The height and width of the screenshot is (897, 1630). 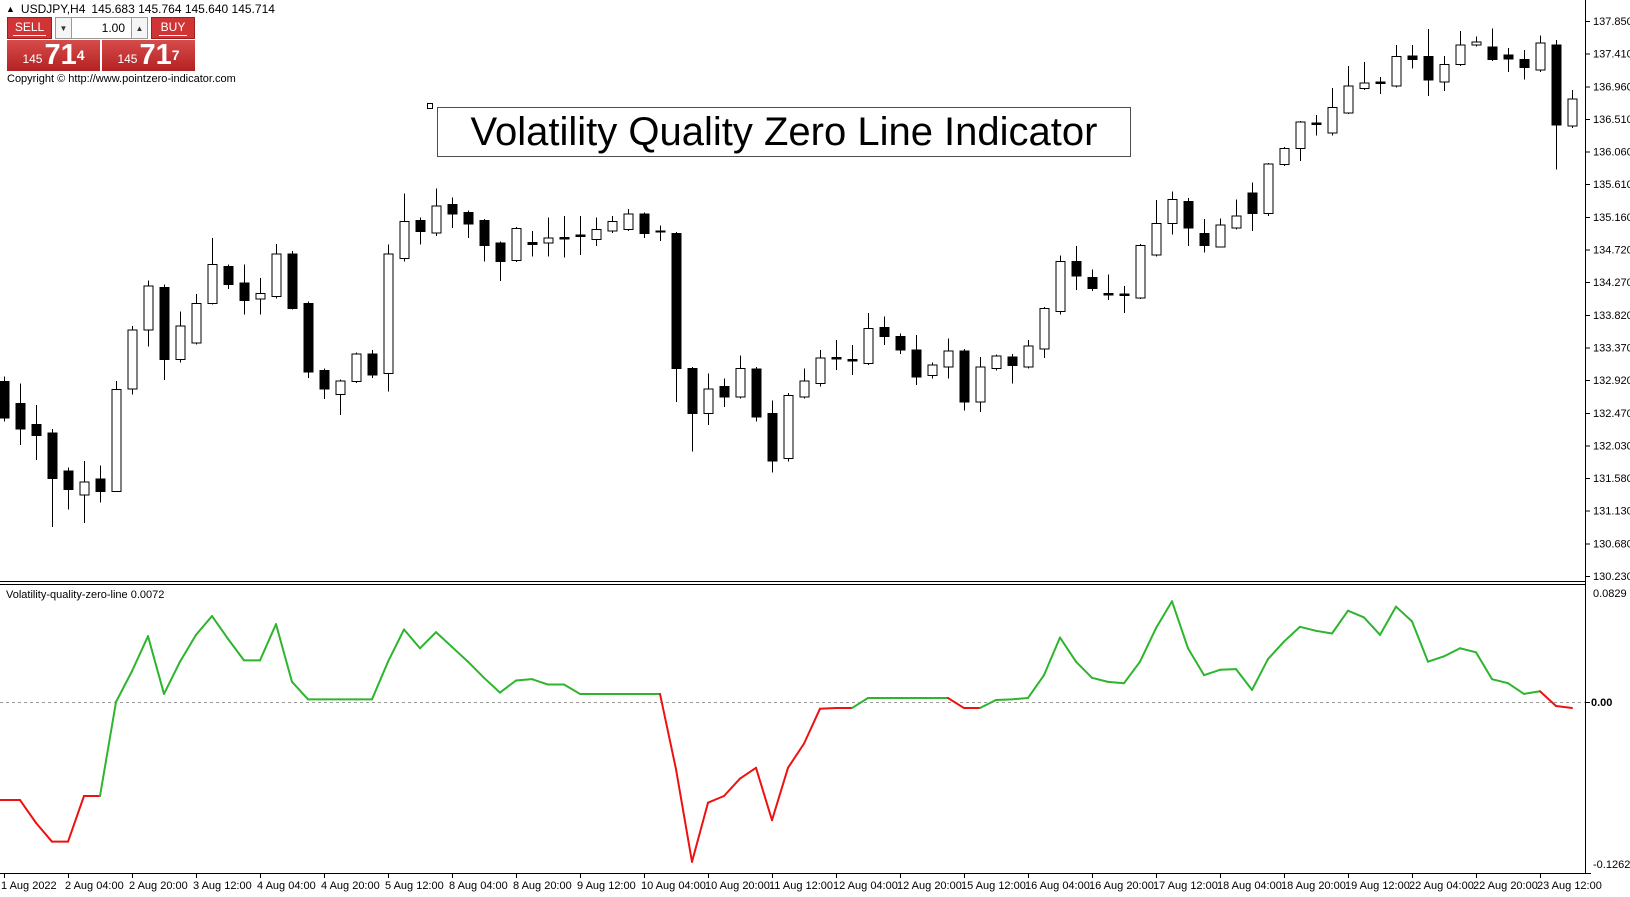 I want to click on svg-text: 130.230, so click(x=1611, y=577).